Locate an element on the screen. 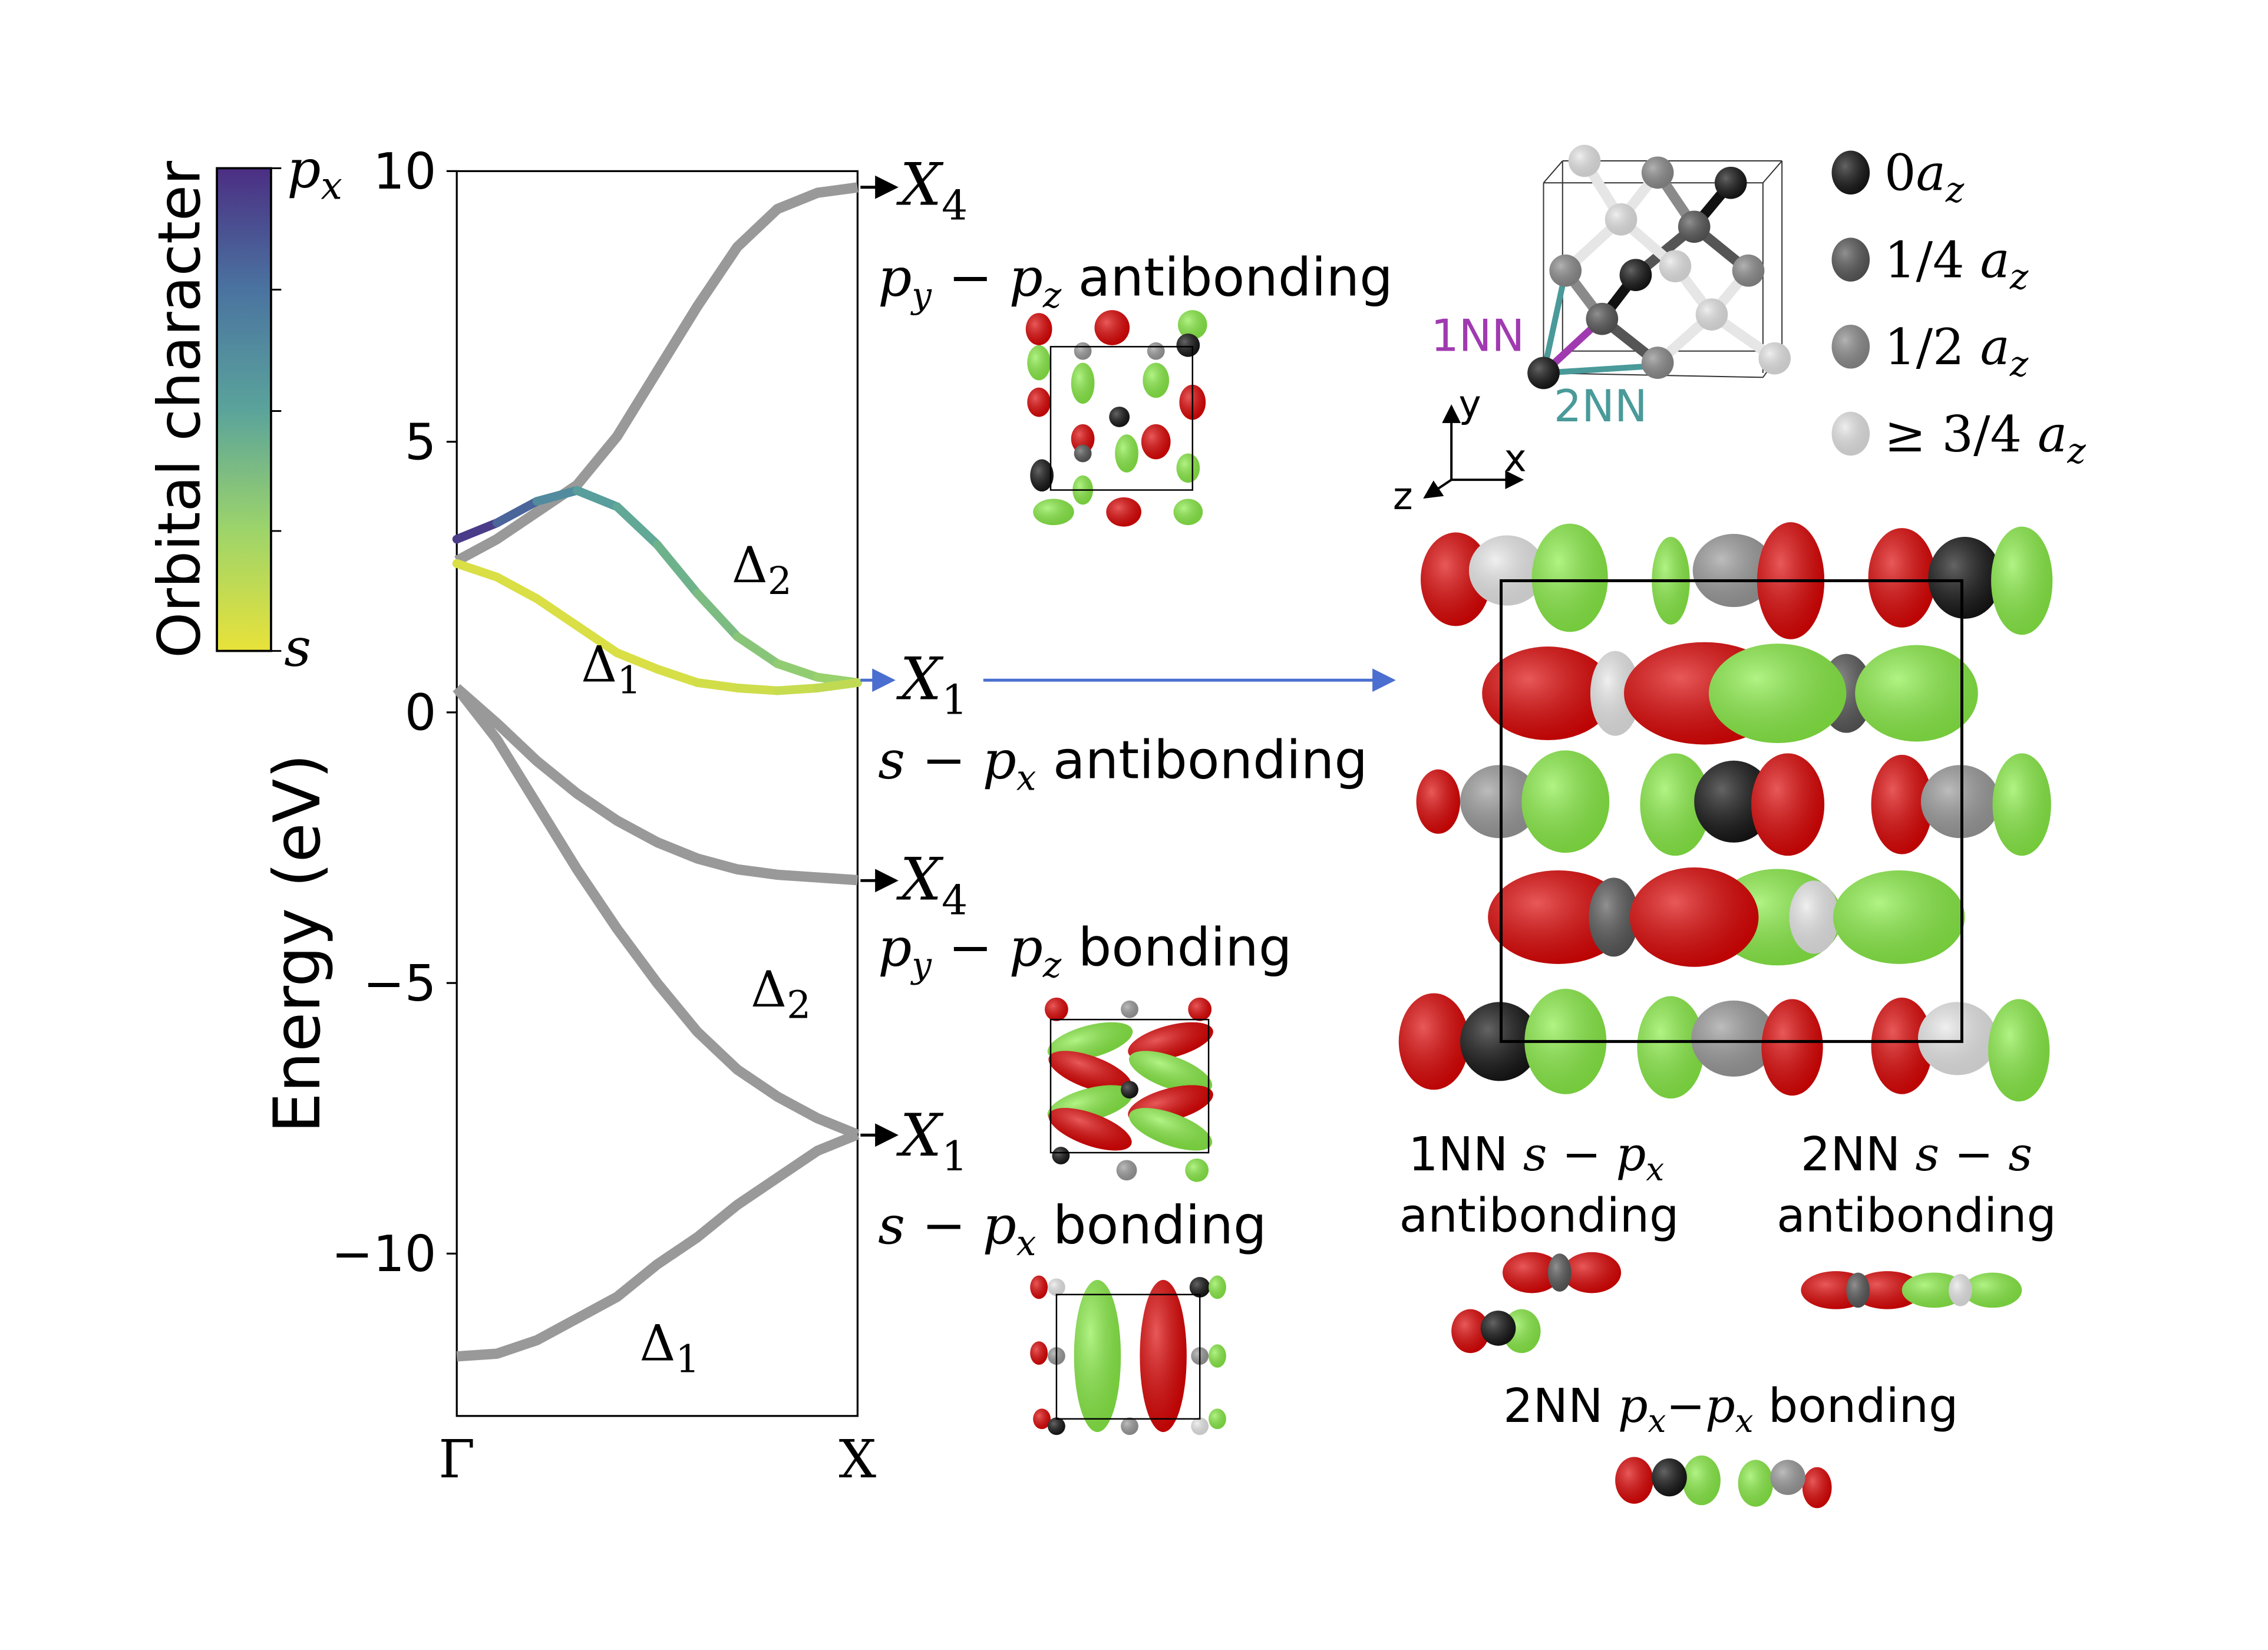  y-tick-label: −10 is located at coordinates (383, 1254).